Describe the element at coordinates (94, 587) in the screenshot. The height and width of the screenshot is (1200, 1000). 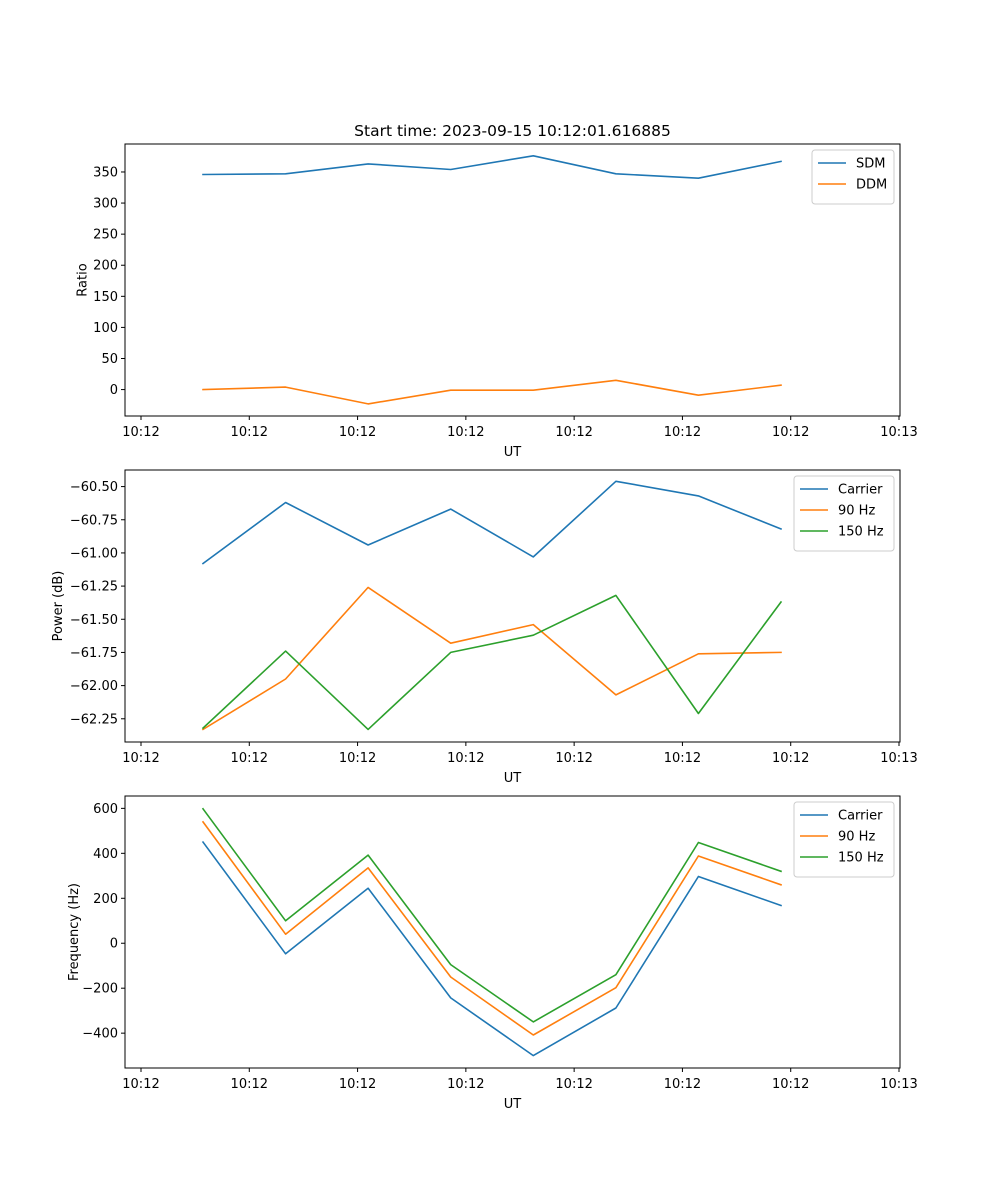
I see `y-tick-label: −61.25` at that location.